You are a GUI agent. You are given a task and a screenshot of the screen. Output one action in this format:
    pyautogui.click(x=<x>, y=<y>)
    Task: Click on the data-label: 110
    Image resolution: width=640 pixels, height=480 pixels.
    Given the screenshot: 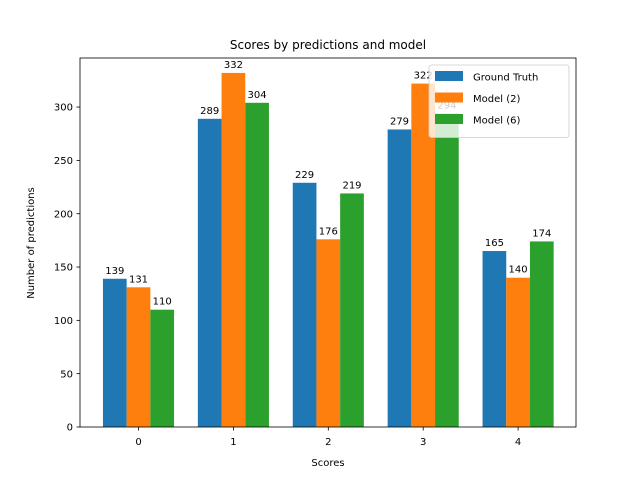 What is the action you would take?
    pyautogui.click(x=162, y=302)
    